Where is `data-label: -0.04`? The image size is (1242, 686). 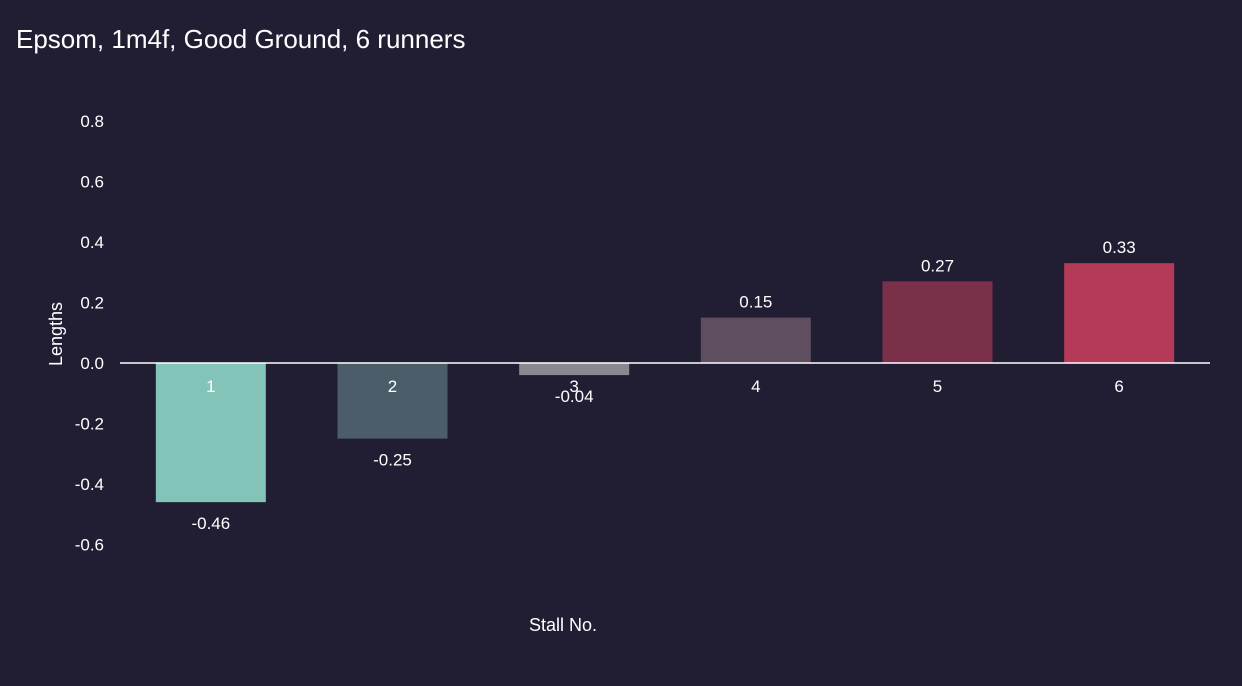
data-label: -0.04 is located at coordinates (574, 396).